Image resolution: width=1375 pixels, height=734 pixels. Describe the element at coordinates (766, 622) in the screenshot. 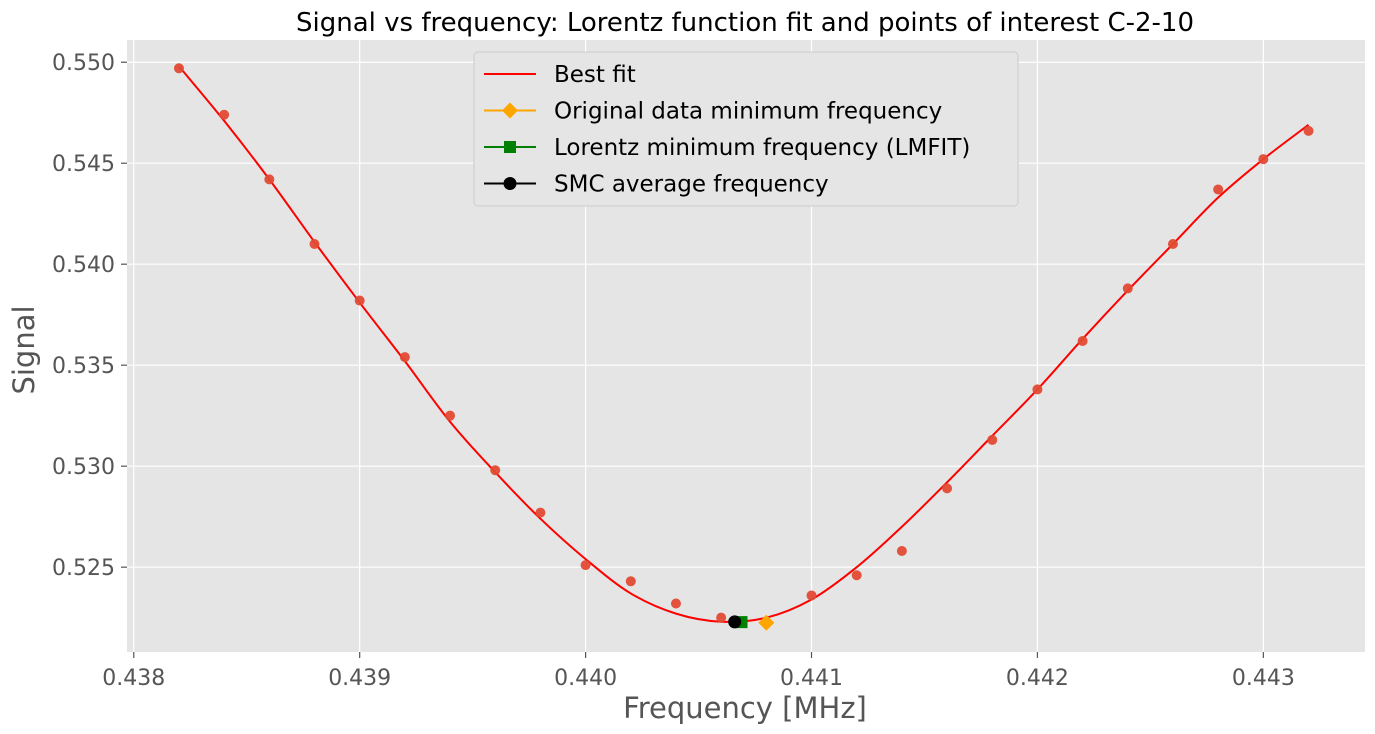

I see `diamond-marker` at that location.